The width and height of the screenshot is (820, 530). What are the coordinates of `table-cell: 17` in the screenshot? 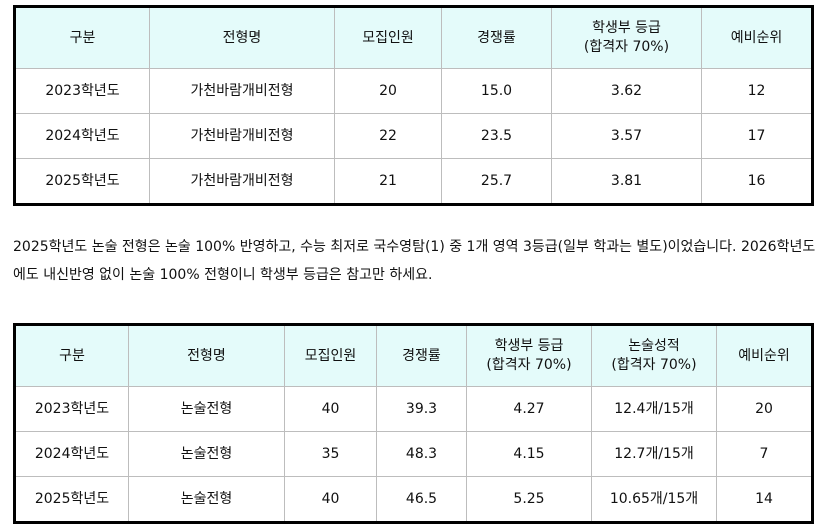 It's located at (757, 136).